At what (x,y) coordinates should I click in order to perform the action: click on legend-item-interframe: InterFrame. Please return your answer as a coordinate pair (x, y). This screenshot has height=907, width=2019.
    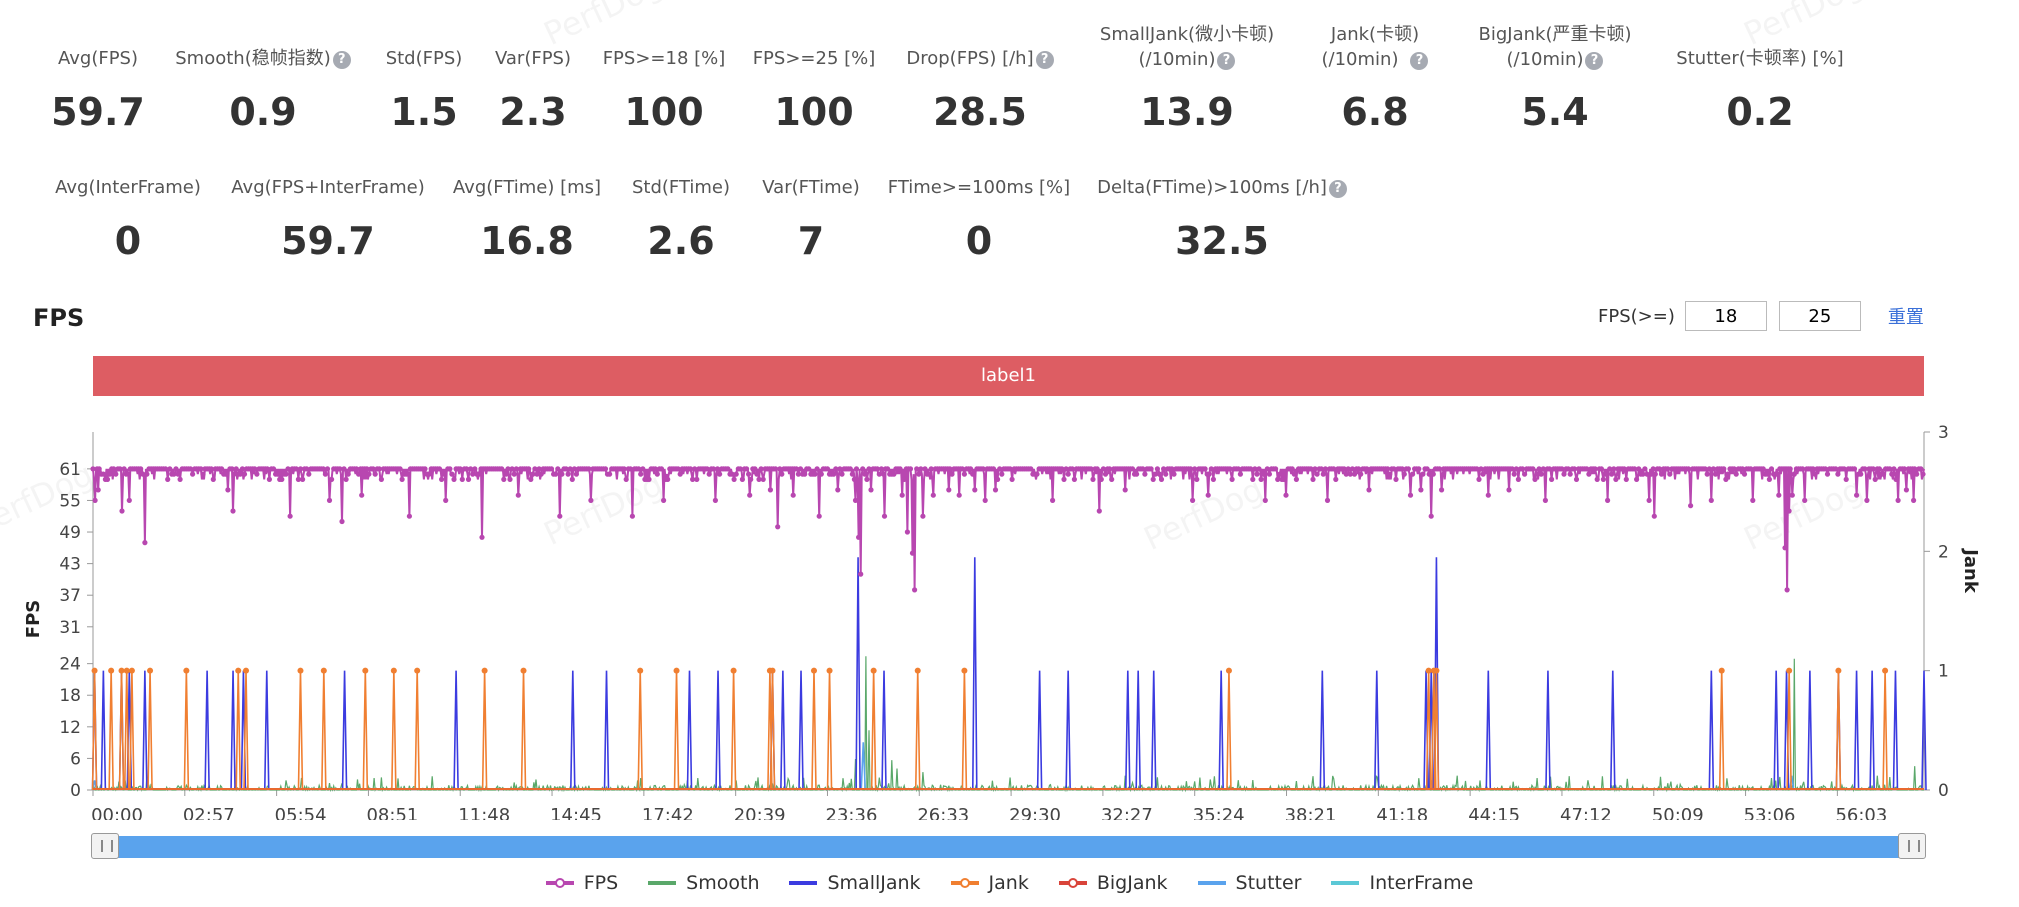
    Looking at the image, I should click on (1402, 883).